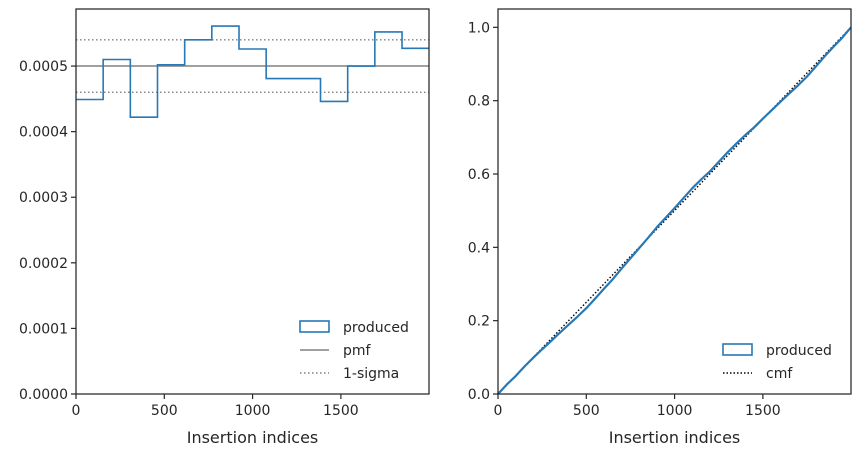  I want to click on right-ytick-label: 0.0, so click(479, 395).